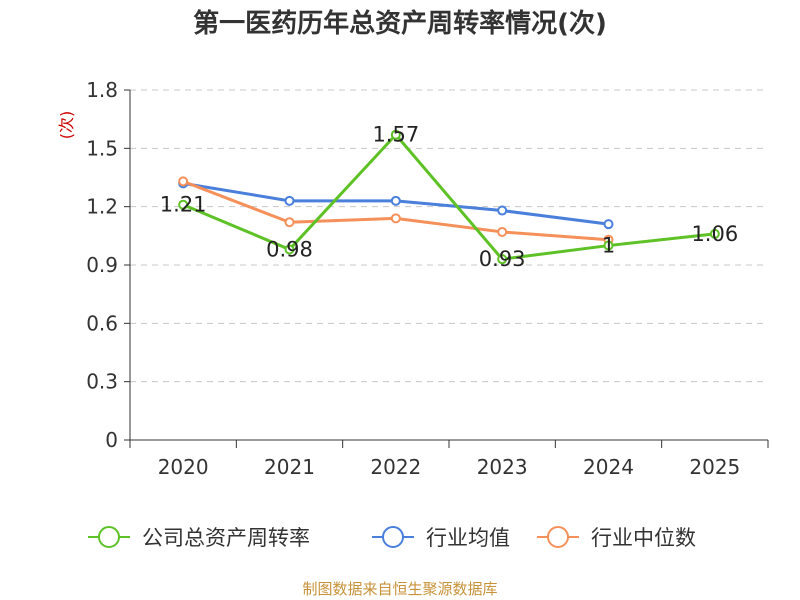 The image size is (800, 600). Describe the element at coordinates (102, 90) in the screenshot. I see `y-tick-label: 1.8` at that location.